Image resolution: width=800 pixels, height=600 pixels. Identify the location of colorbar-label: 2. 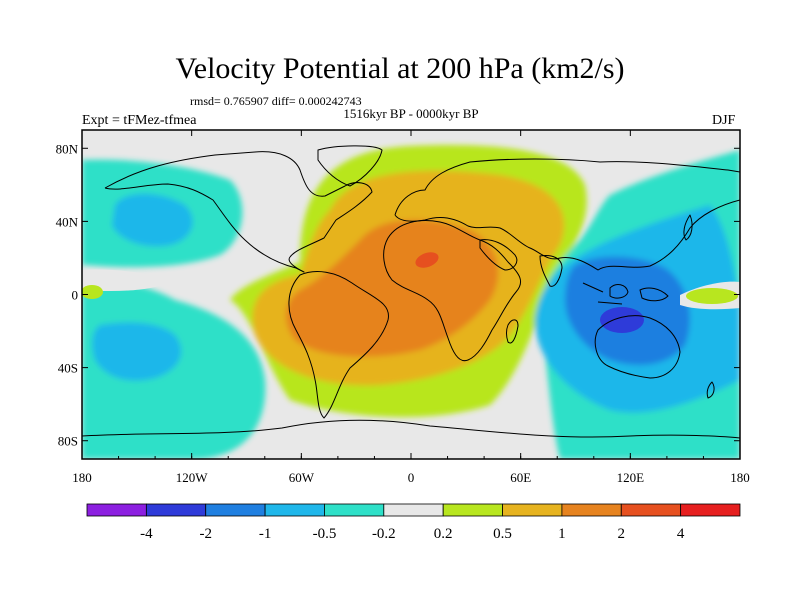
(622, 534).